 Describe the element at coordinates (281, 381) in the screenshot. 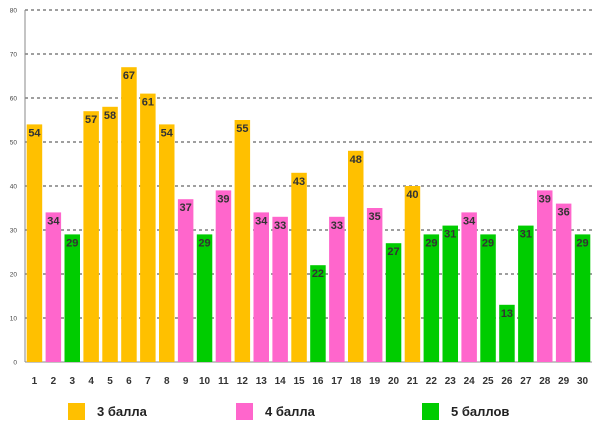

I see `x-tick-label-14: 14` at that location.